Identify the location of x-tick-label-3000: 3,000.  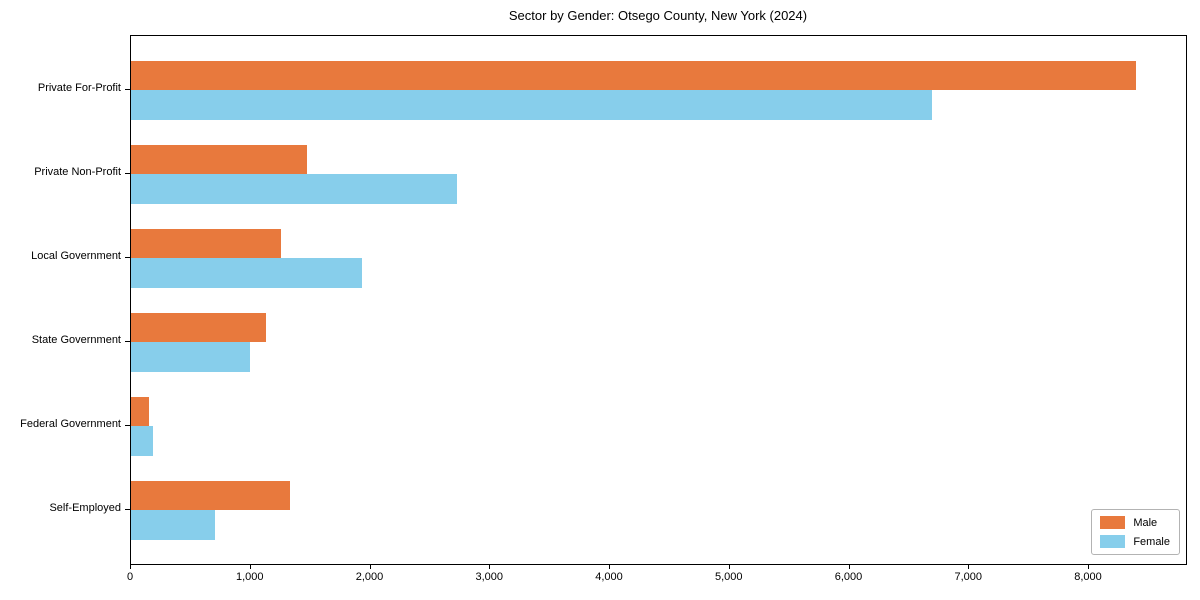
(489, 577).